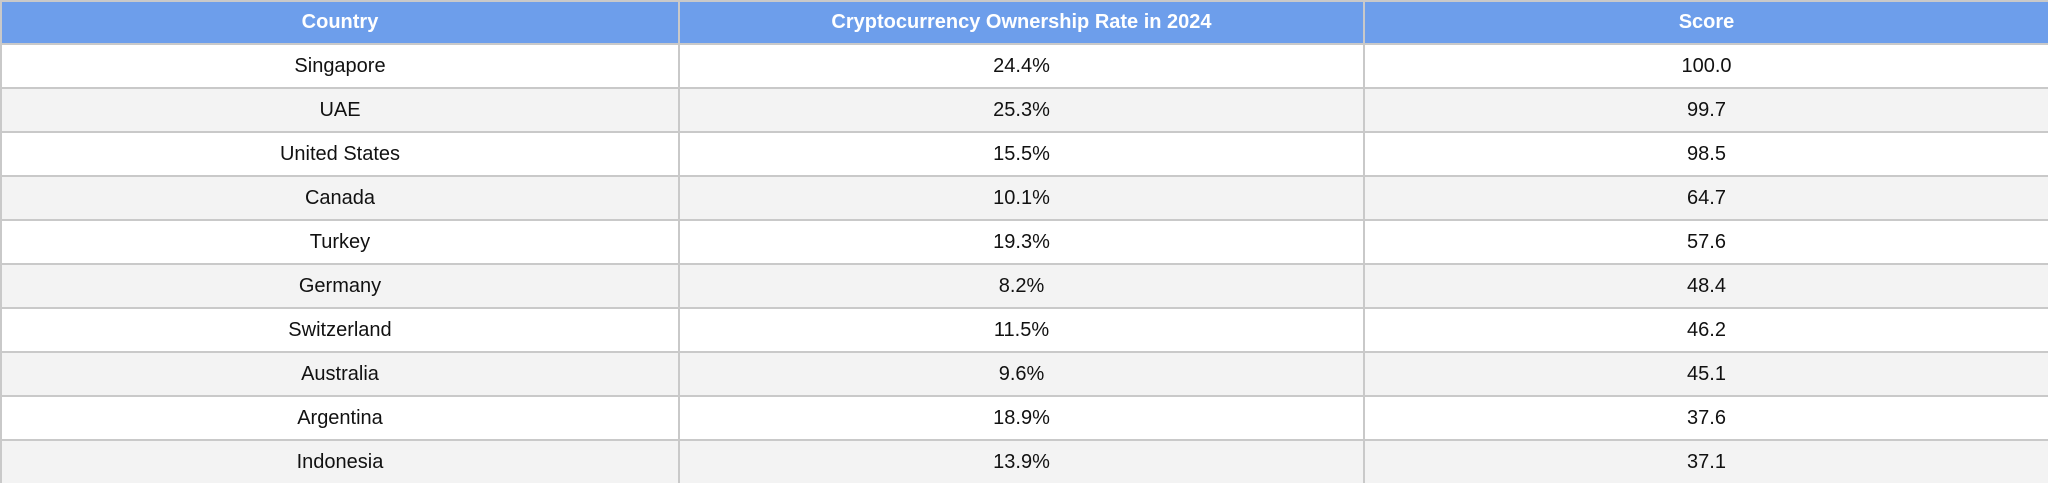 This screenshot has height=483, width=2048. I want to click on cell-score: 64.7, so click(1705, 198).